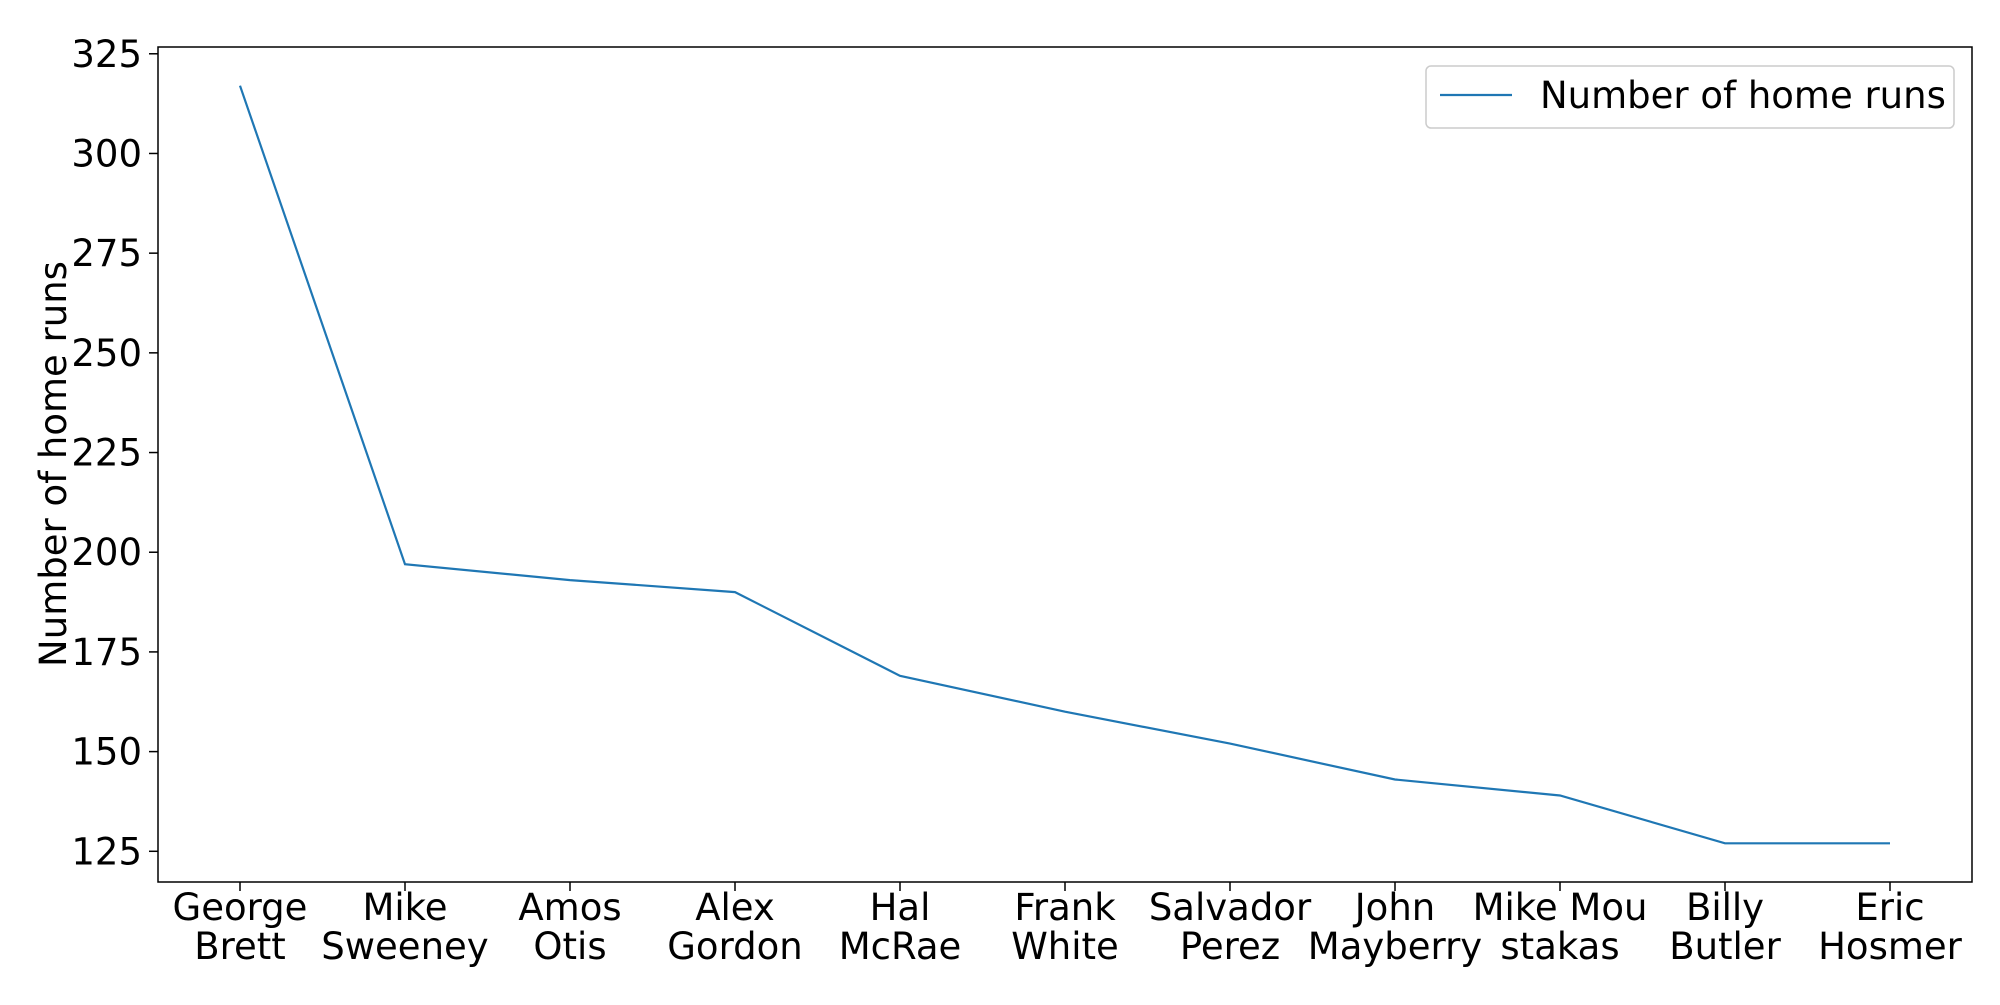 The width and height of the screenshot is (2000, 1005). I want to click on x-tick-label: Salvador Perez, so click(1230, 927).